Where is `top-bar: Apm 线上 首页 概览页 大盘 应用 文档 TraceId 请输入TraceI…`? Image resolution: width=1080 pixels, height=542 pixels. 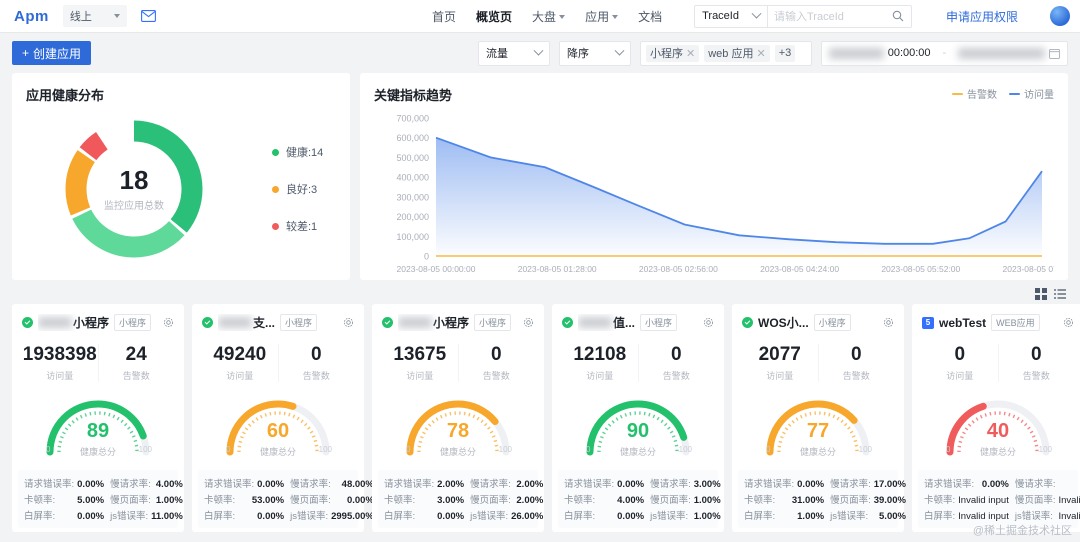
top-bar: Apm 线上 首页 概览页 大盘 应用 文档 TraceId 请输入TraceI… is located at coordinates (540, 16).